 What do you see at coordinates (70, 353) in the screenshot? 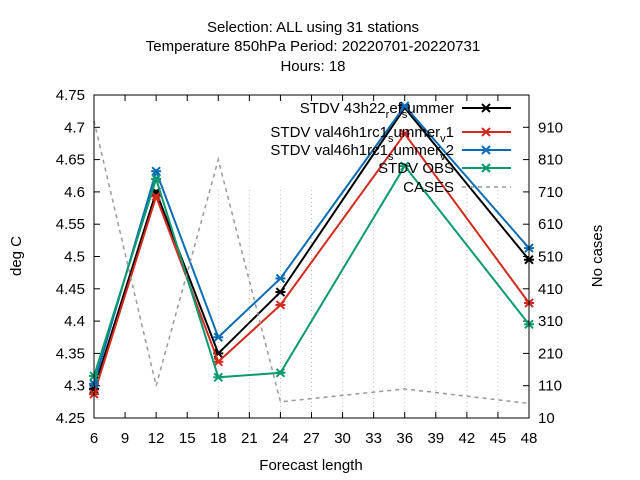
I see `y-tick-label: 4.35` at bounding box center [70, 353].